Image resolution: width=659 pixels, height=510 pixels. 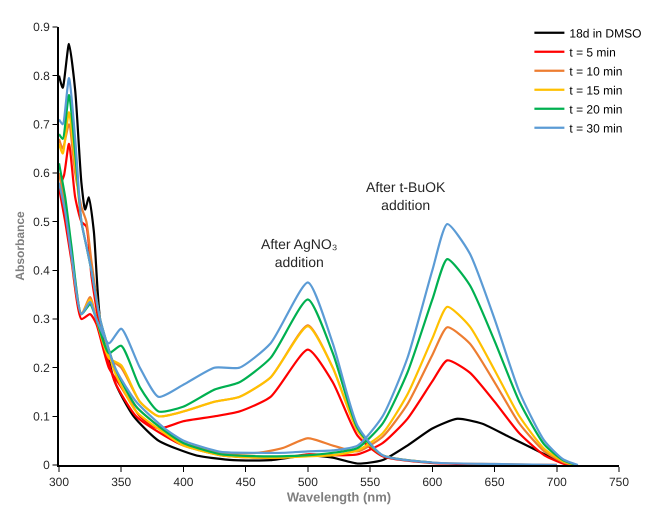 I want to click on legend-label: t = 5 min, so click(x=592, y=52).